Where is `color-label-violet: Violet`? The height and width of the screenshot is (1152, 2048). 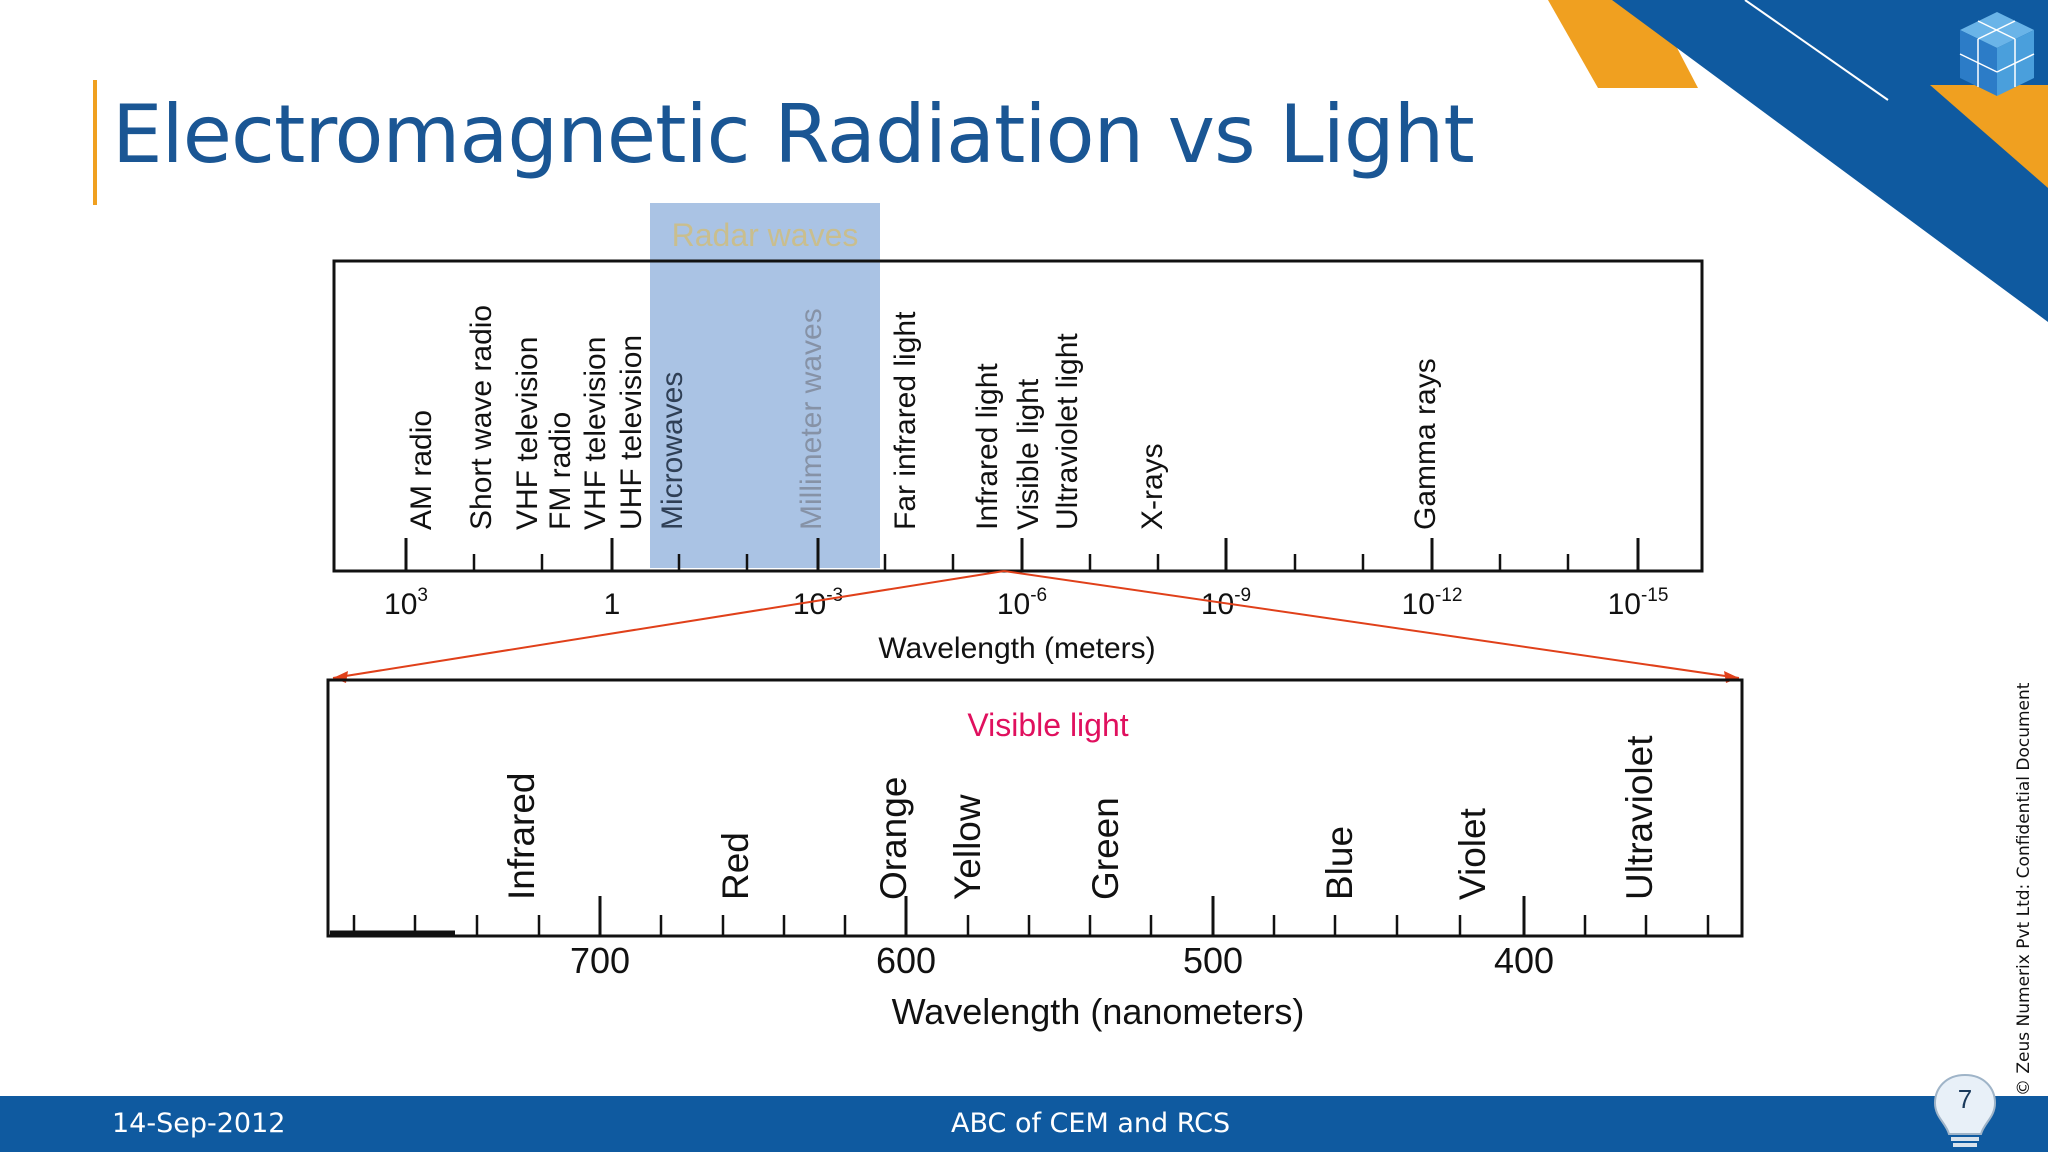 color-label-violet: Violet is located at coordinates (1472, 853).